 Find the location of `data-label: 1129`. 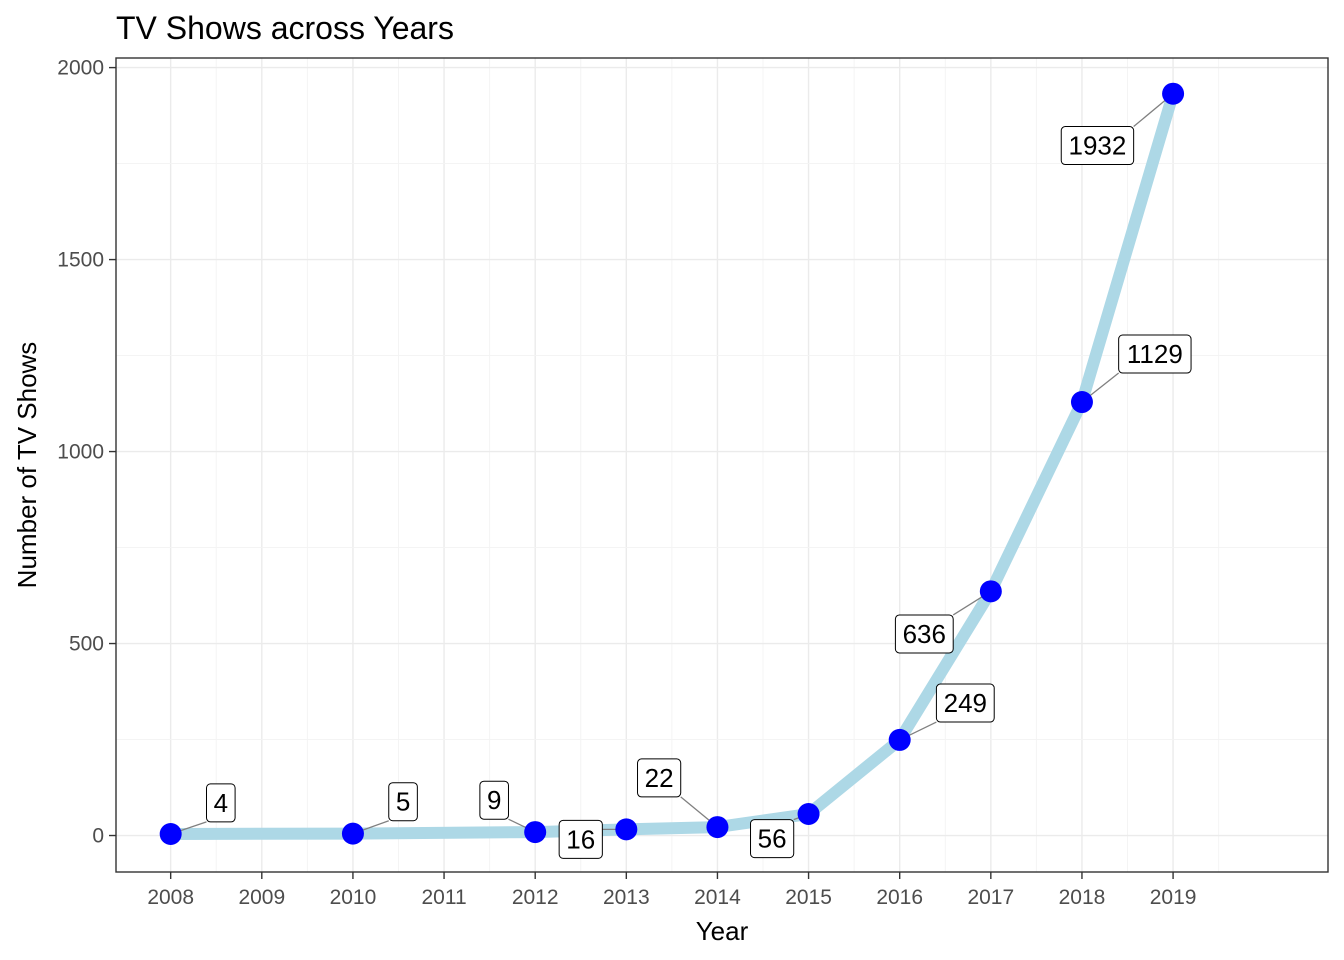

data-label: 1129 is located at coordinates (1155, 354).